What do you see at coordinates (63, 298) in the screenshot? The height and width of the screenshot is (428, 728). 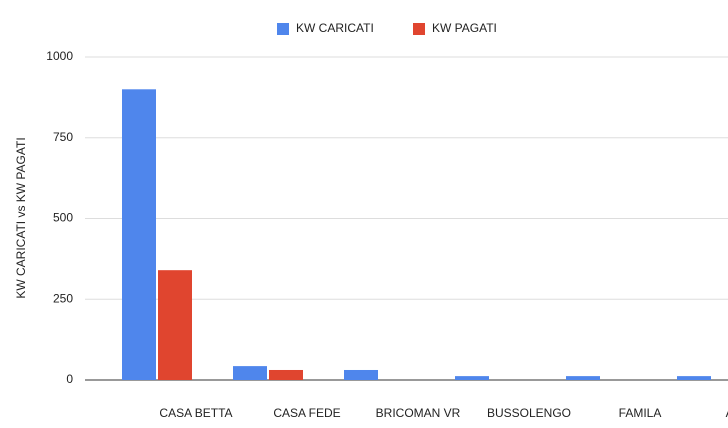 I see `y-tick-label: 250` at bounding box center [63, 298].